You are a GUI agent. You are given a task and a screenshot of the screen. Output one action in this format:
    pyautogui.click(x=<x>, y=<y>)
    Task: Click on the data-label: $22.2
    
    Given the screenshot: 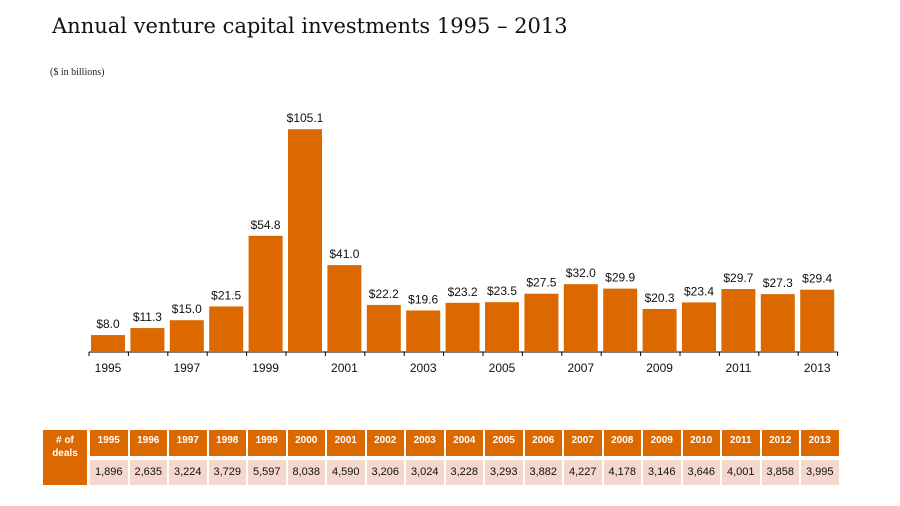 What is the action you would take?
    pyautogui.click(x=384, y=294)
    